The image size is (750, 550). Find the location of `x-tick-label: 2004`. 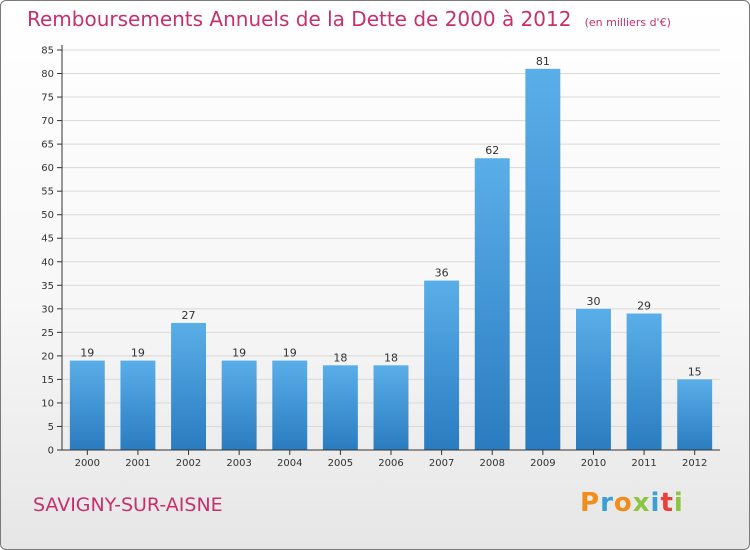

x-tick-label: 2004 is located at coordinates (289, 463).